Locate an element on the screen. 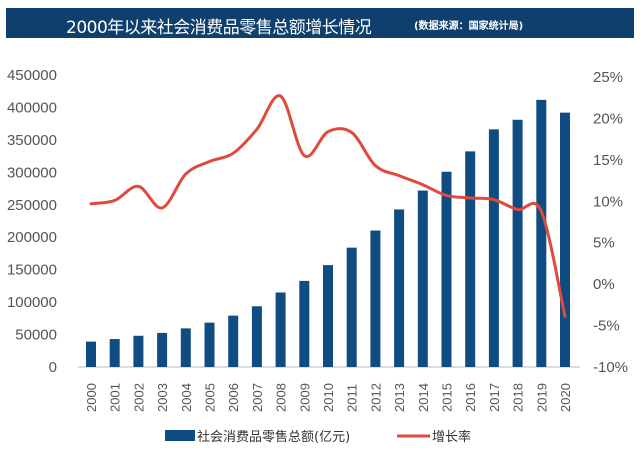 The width and height of the screenshot is (640, 458). bar-2009 is located at coordinates (304, 323).